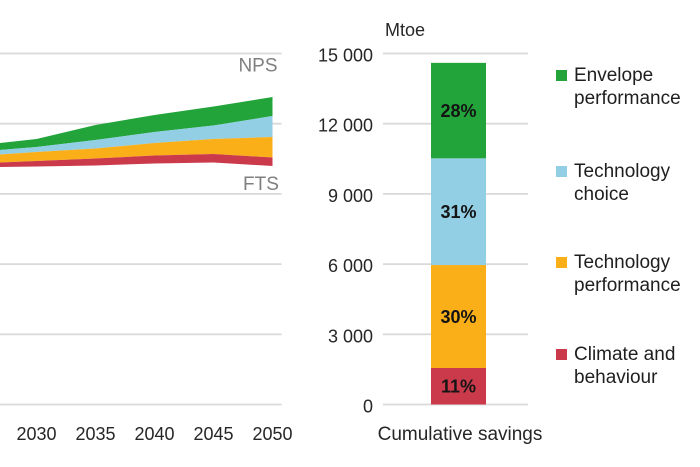 The width and height of the screenshot is (700, 467). I want to click on bar-segment-envelope-performance, so click(458, 110).